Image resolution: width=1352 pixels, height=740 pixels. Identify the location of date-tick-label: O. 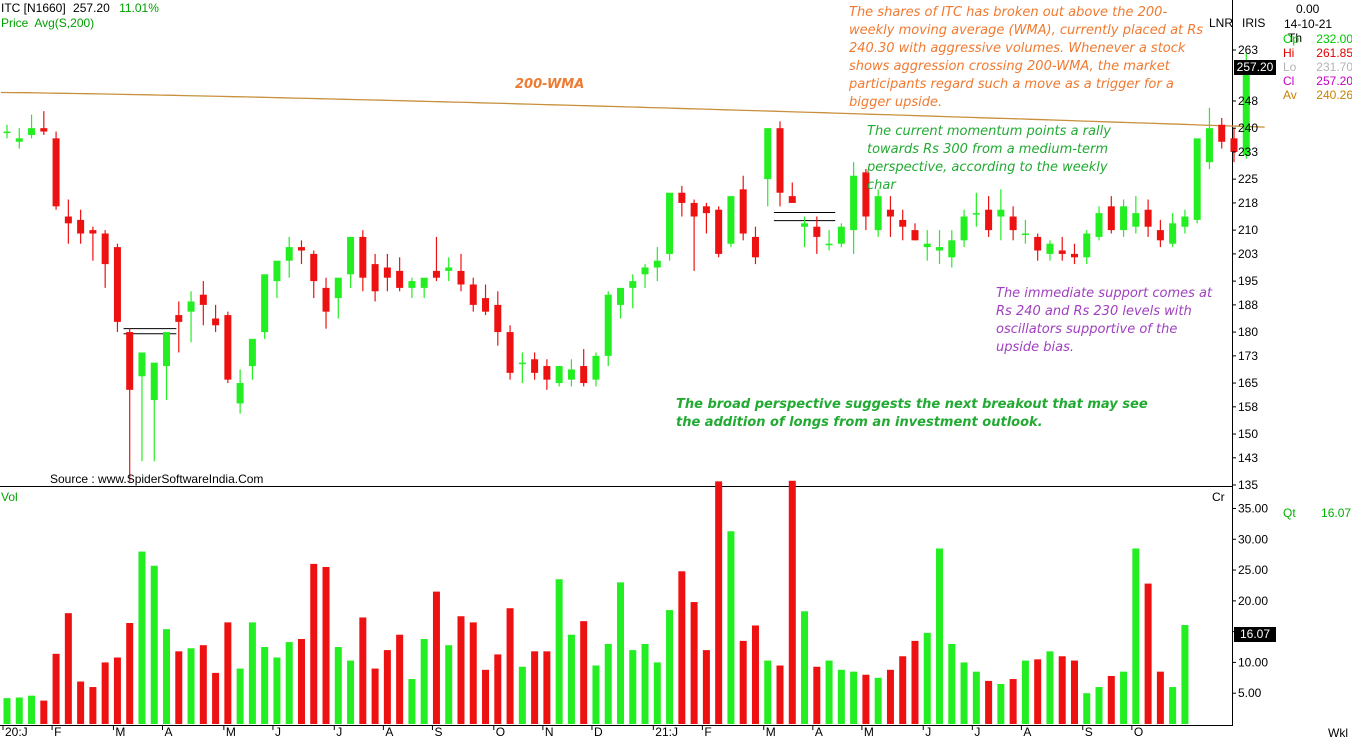
(500, 732).